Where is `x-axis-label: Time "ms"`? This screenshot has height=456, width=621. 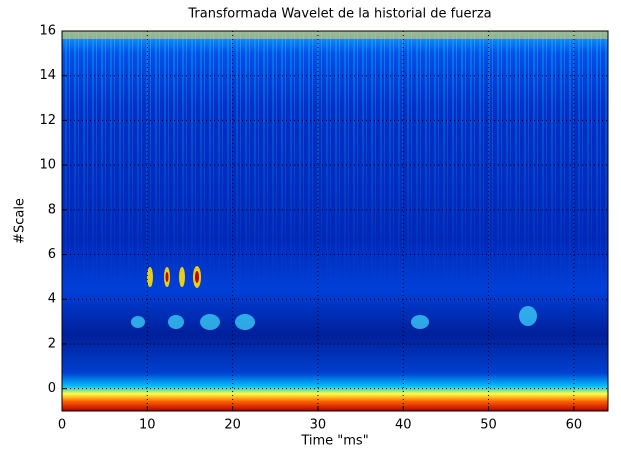
x-axis-label: Time "ms" is located at coordinates (334, 441).